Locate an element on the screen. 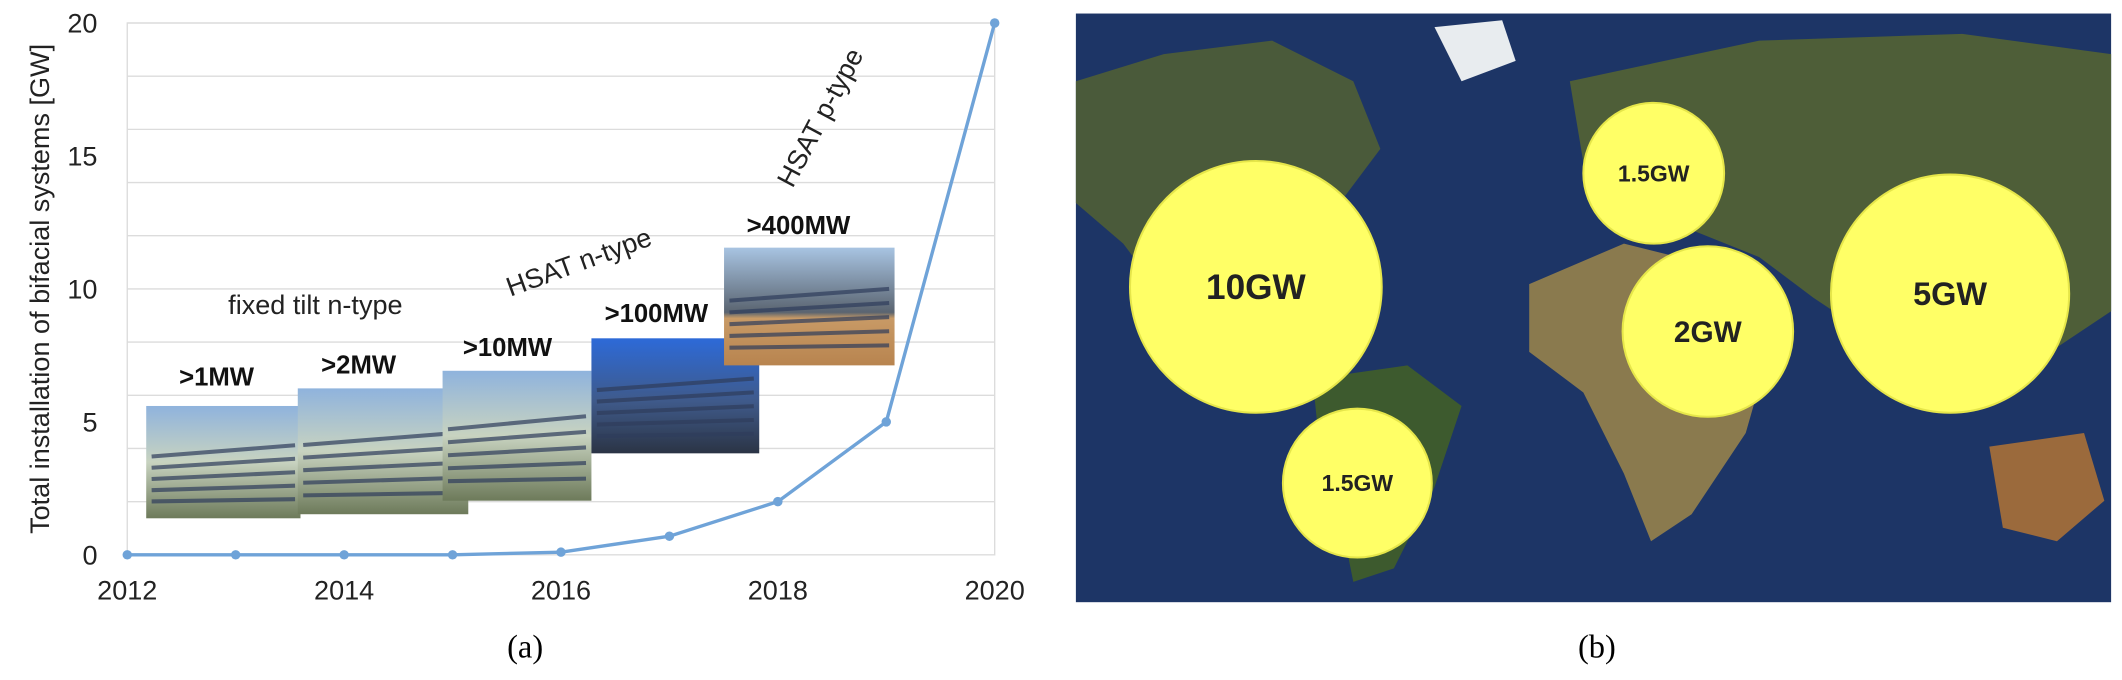 This screenshot has height=680, width=2122. image-label: >400MW is located at coordinates (799, 226).